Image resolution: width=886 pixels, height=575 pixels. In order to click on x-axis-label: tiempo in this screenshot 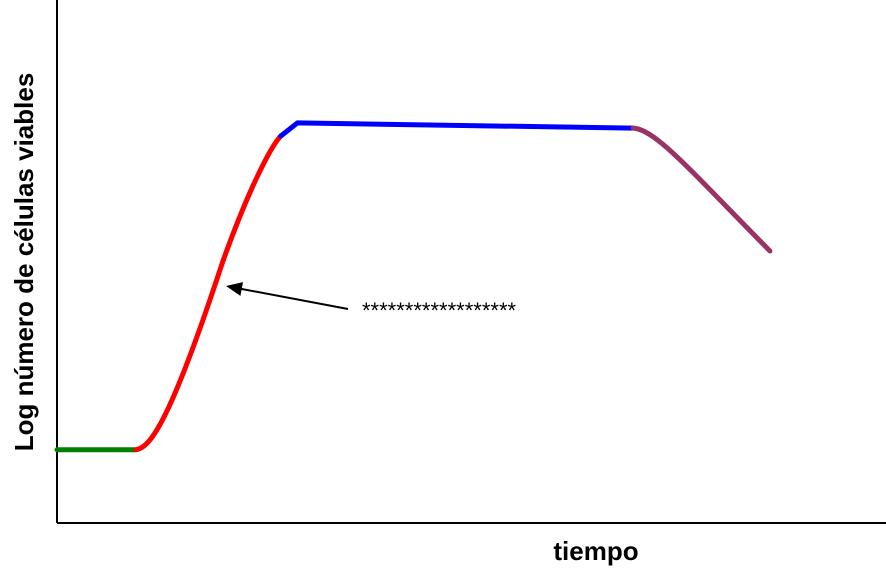, I will do `click(595, 551)`.